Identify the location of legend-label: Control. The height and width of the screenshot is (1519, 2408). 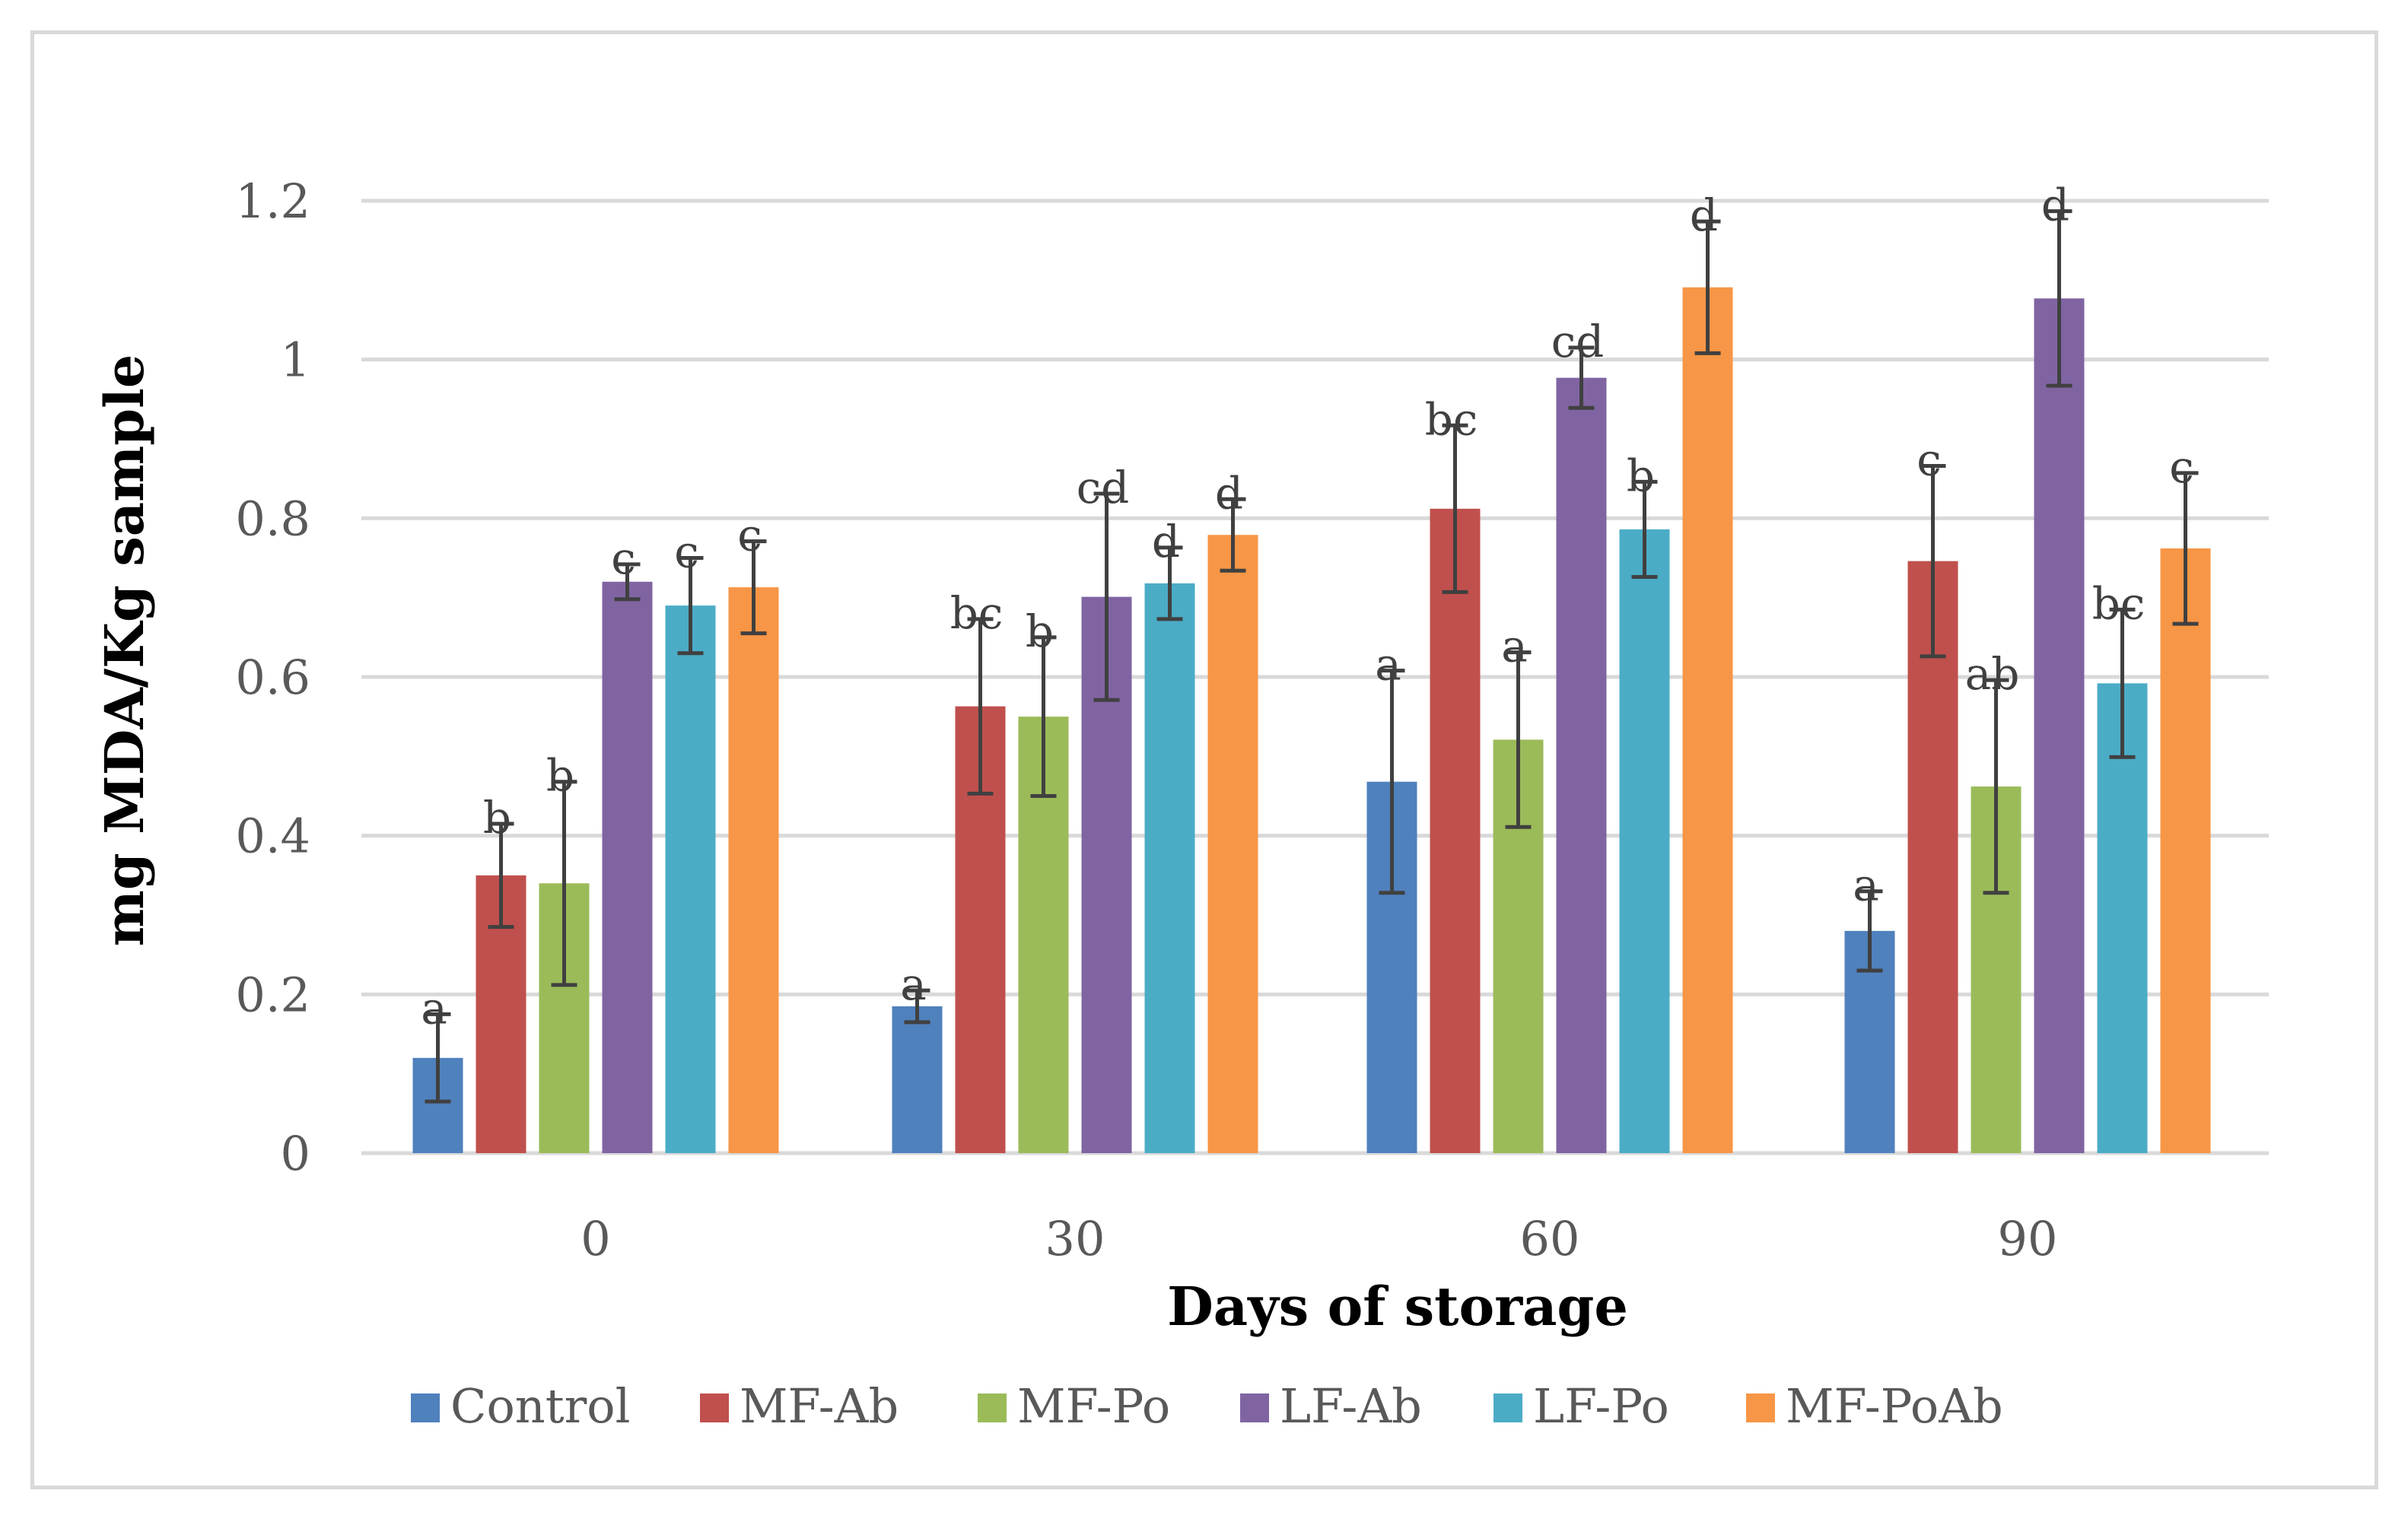
(540, 1406).